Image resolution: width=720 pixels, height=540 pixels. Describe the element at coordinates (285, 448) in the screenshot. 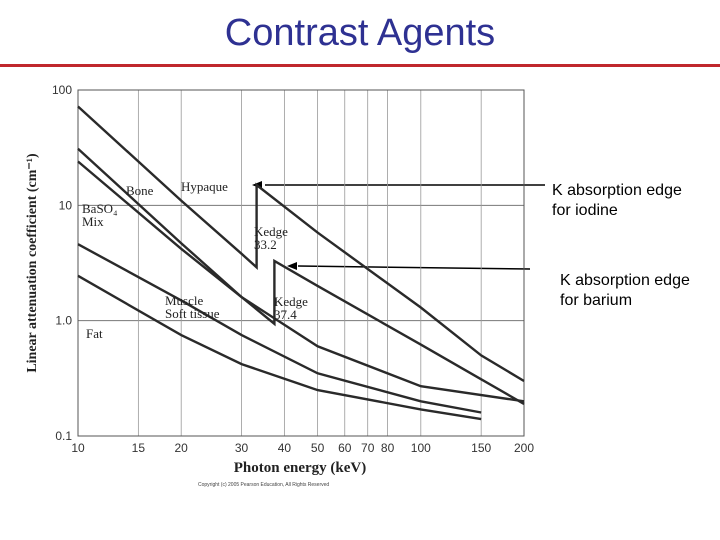

I see `x-tick-label: 40` at that location.